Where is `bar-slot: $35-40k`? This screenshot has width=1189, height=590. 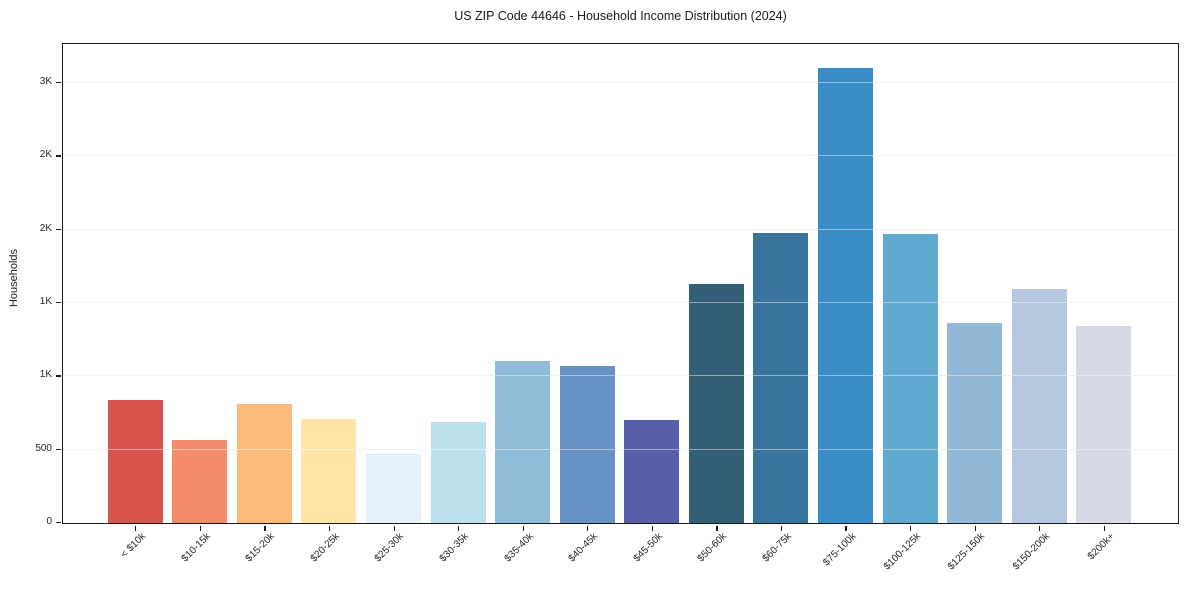
bar-slot: $35-40k is located at coordinates (522, 304).